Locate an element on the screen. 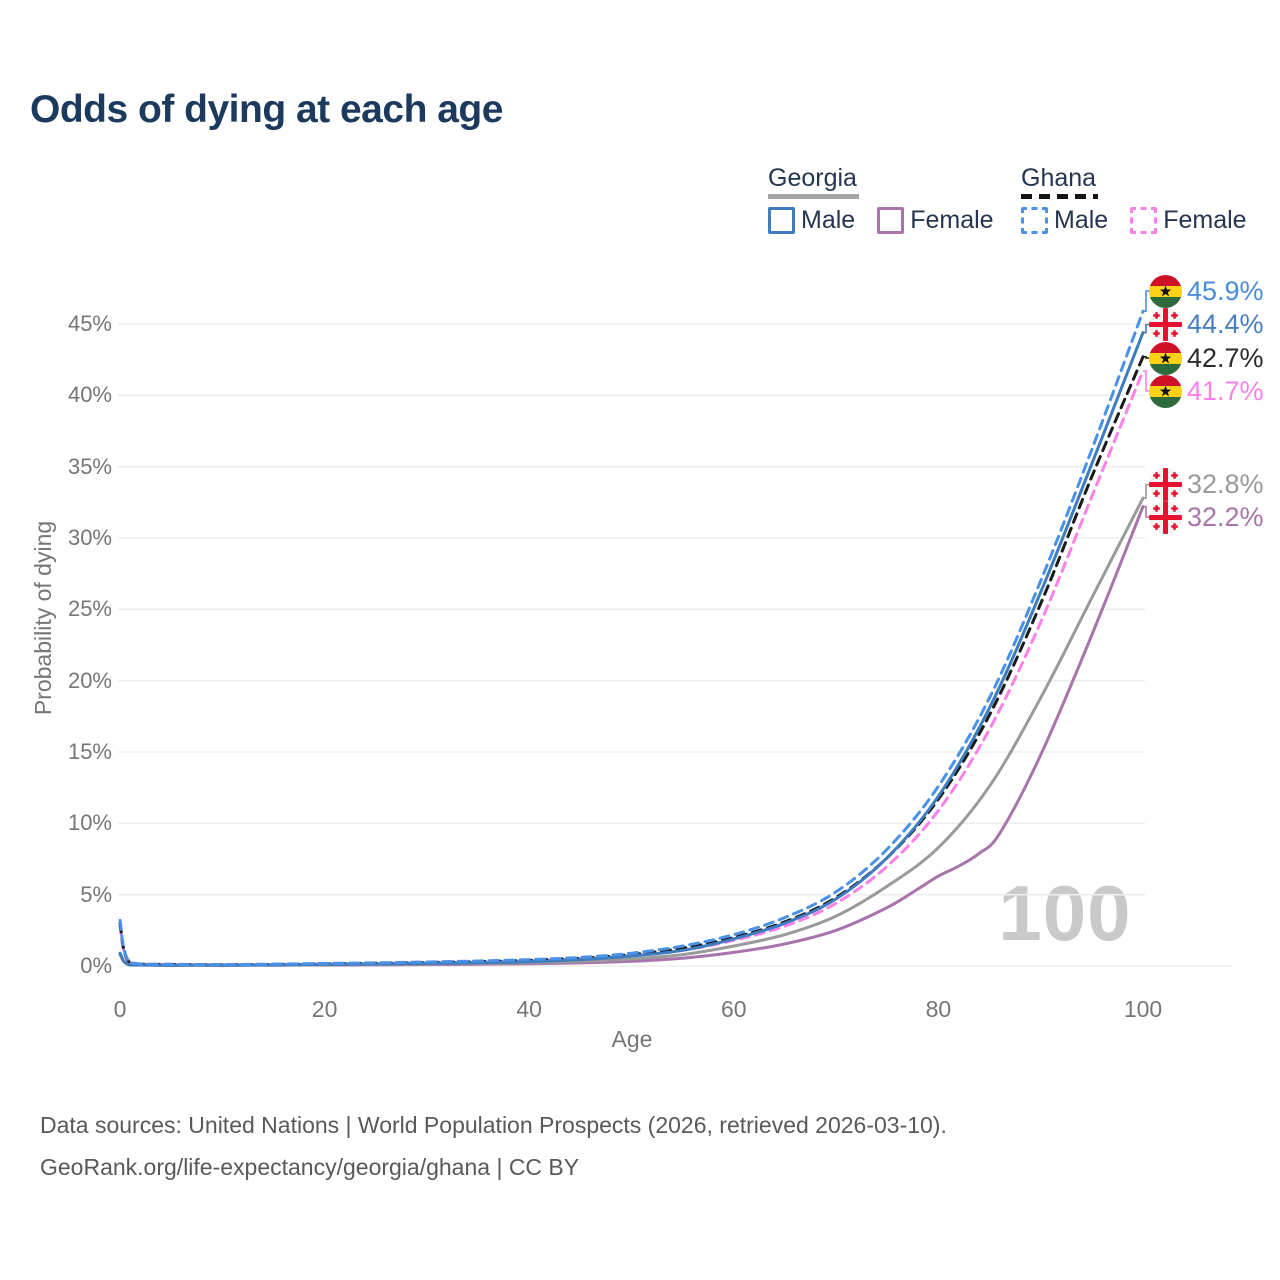 The width and height of the screenshot is (1280, 1280). legend-entry-ghana-male: Male is located at coordinates (1064, 220).